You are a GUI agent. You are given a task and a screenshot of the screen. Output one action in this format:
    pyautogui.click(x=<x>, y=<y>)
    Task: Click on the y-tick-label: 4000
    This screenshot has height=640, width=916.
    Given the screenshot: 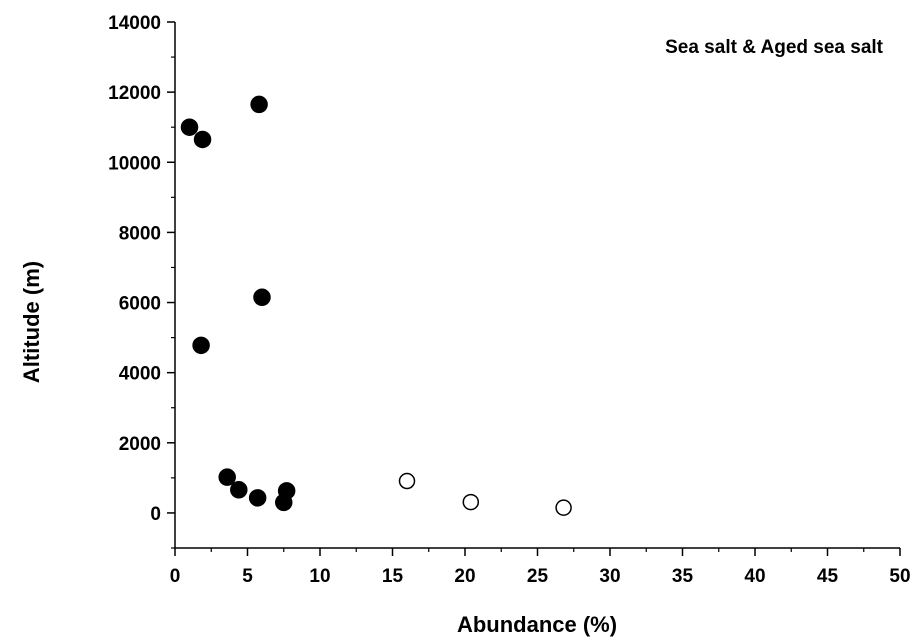 What is the action you would take?
    pyautogui.click(x=140, y=374)
    